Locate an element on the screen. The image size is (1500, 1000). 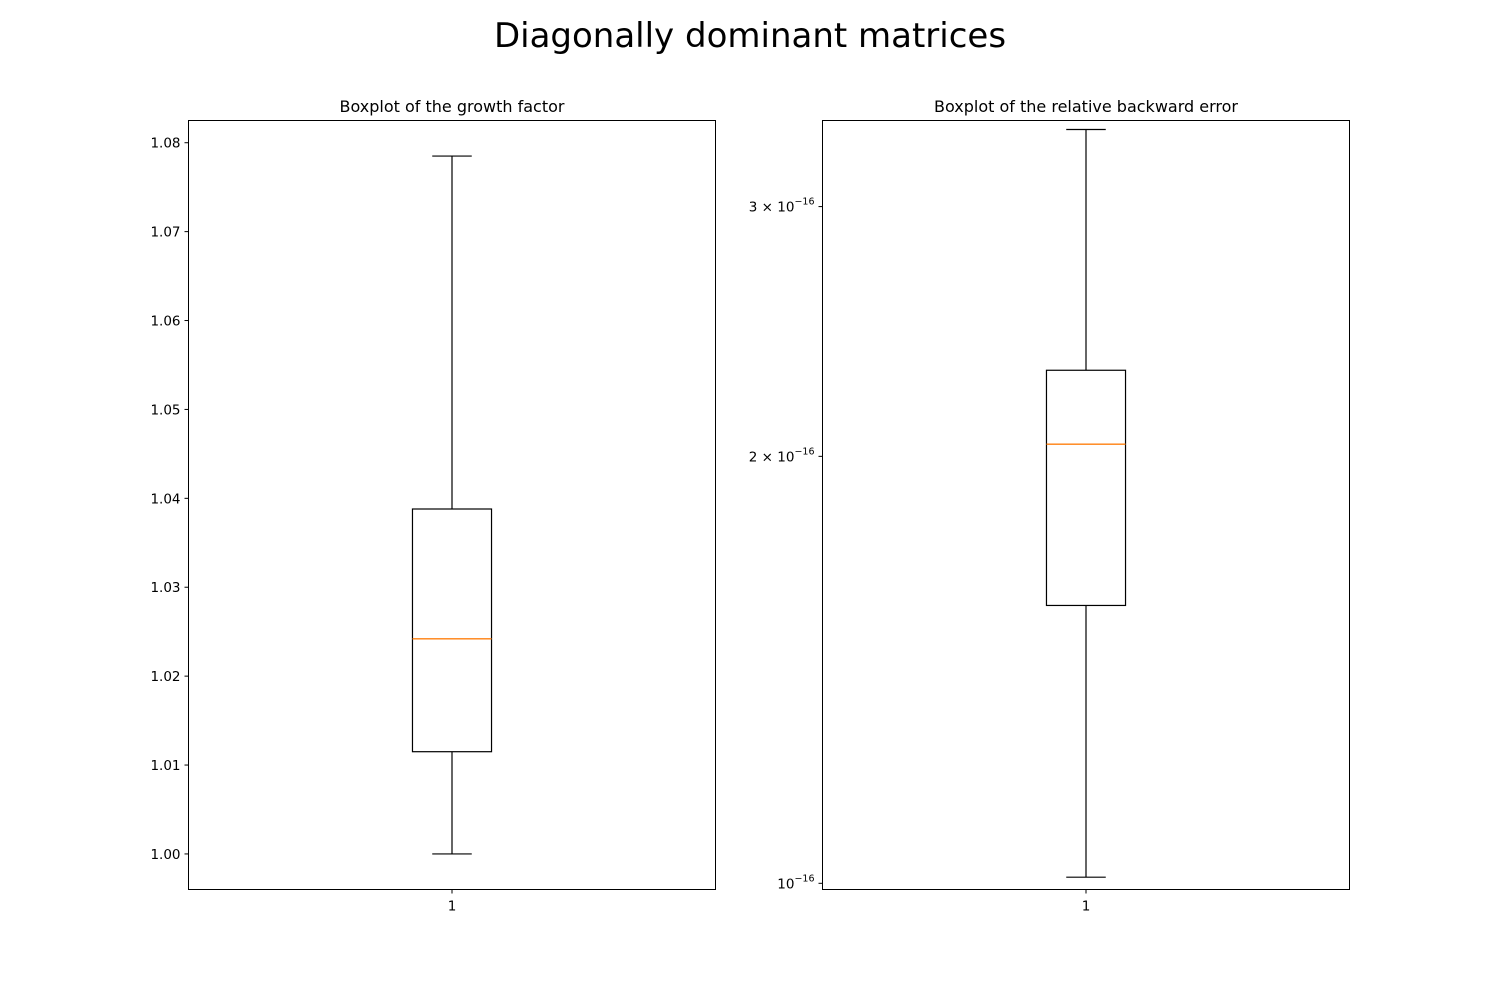
backward-error-ytick-label: 3 × 10⁻¹⁶ is located at coordinates (782, 206).